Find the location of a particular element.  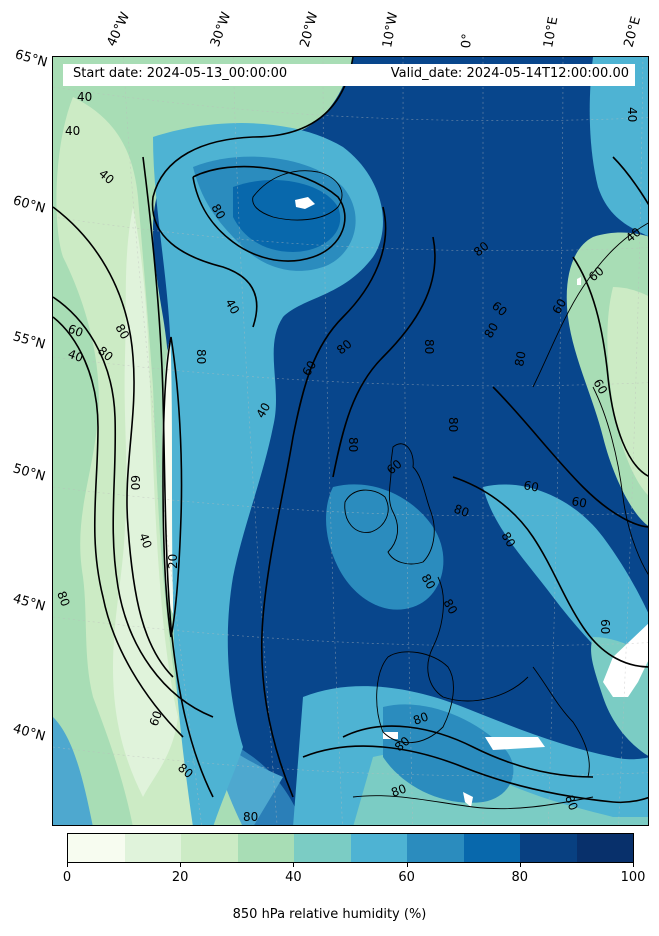

lon-label-0: 0° is located at coordinates (467, 40).